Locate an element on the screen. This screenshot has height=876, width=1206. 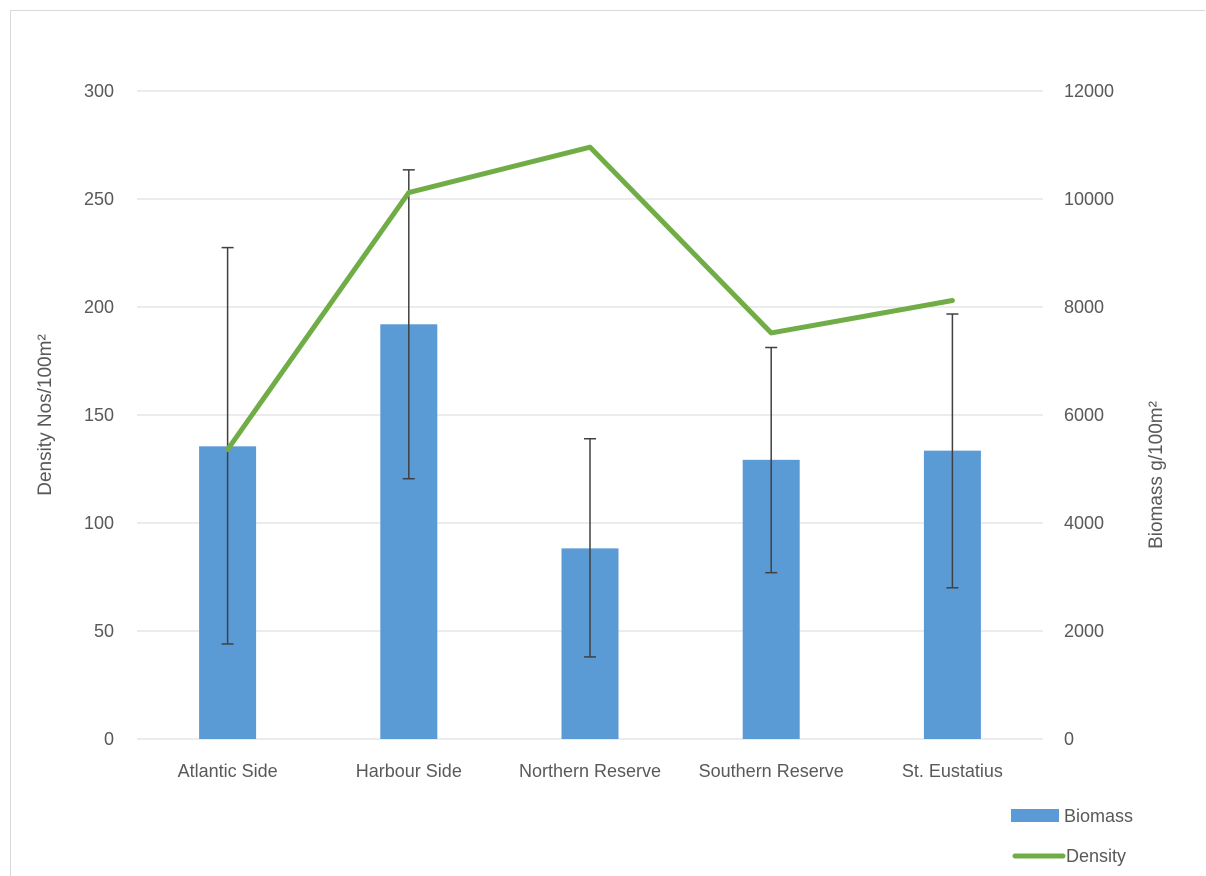
right-axis-tick-label: 10000 is located at coordinates (1089, 199).